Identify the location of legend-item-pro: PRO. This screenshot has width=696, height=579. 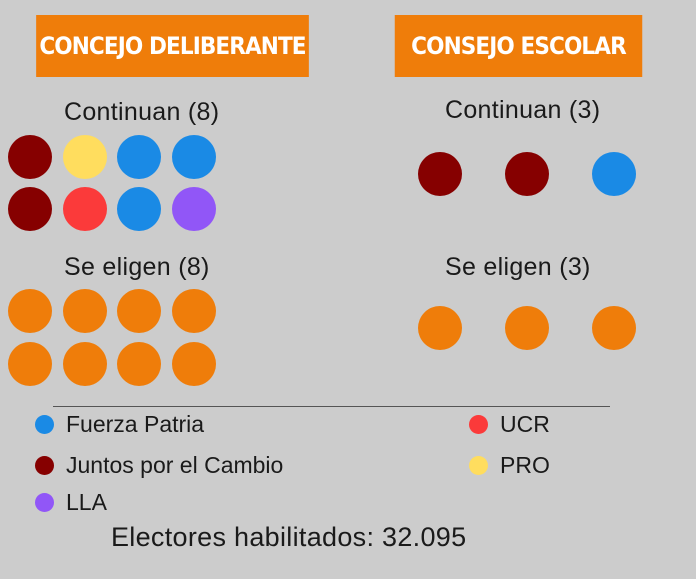
(509, 465).